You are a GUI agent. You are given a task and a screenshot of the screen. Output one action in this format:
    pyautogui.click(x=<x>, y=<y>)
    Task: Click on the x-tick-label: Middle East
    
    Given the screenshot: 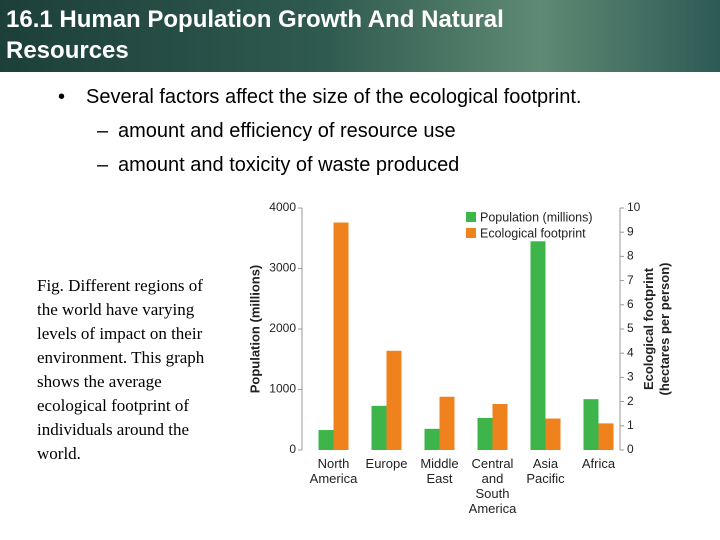 What is the action you would take?
    pyautogui.click(x=439, y=471)
    